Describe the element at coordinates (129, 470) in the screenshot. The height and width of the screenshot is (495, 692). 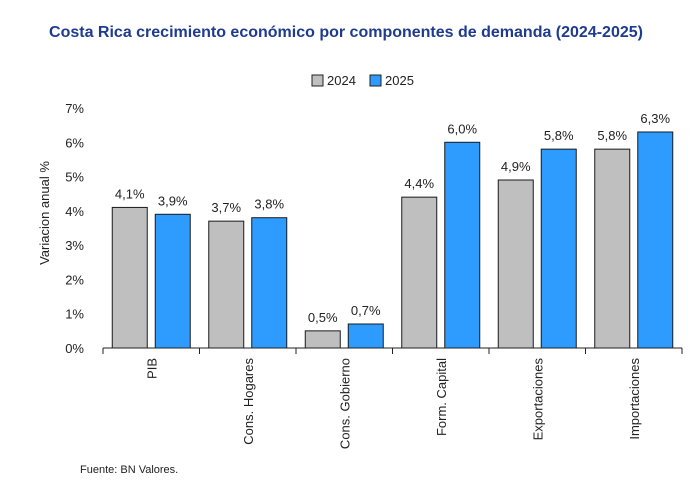
I see `chart-source: Fuente: BN Valores.` at that location.